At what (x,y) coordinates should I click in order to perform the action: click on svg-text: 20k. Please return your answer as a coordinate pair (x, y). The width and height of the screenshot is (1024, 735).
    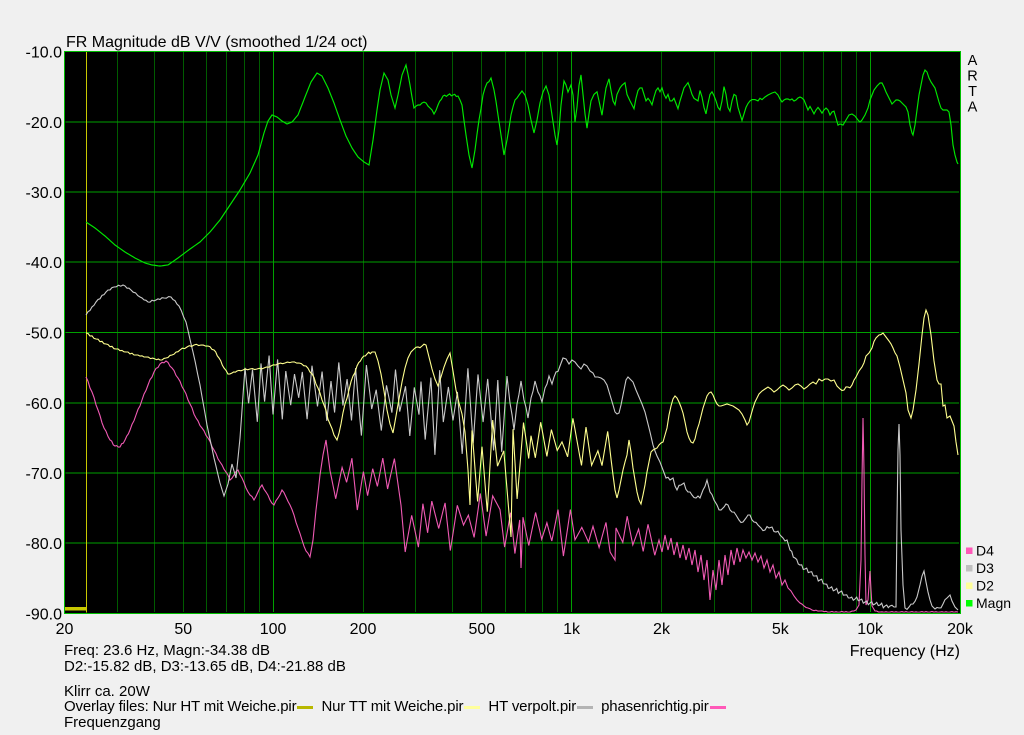
    Looking at the image, I should click on (960, 629).